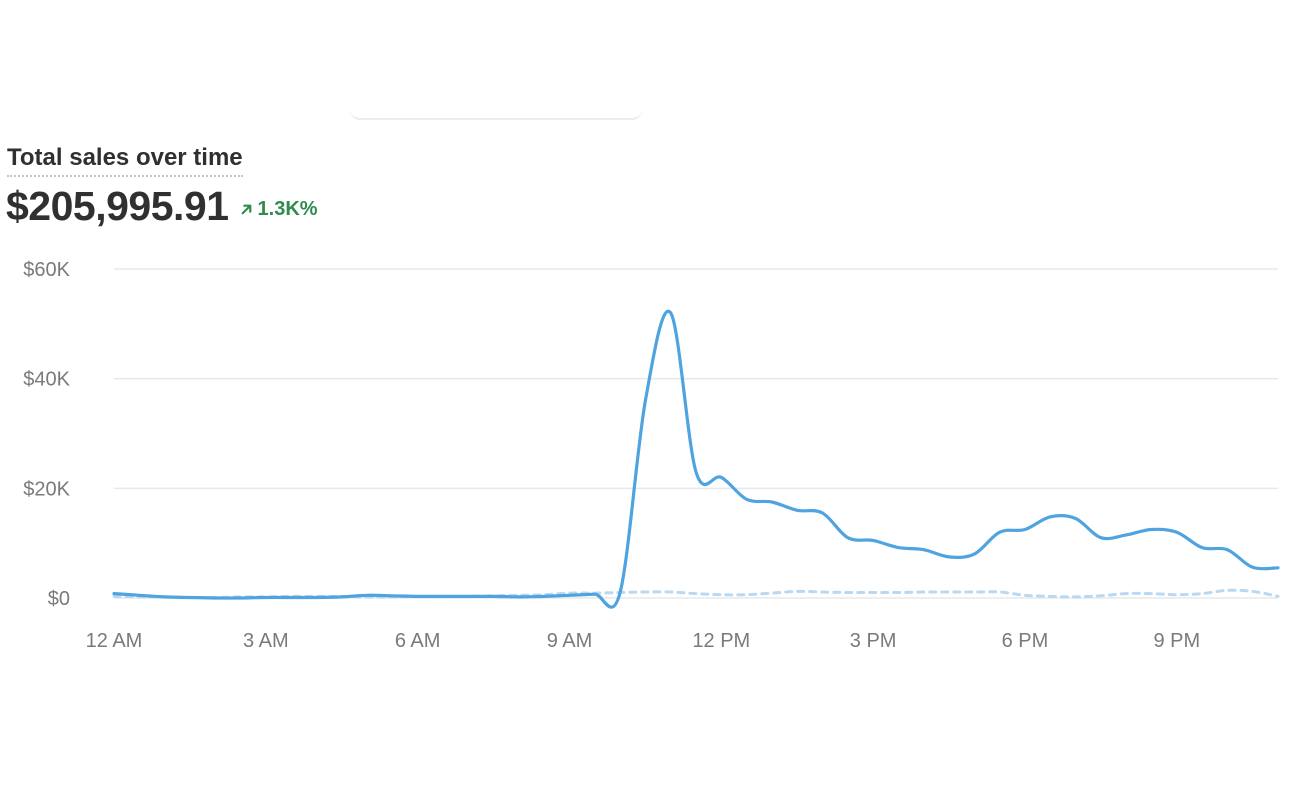 Image resolution: width=1292 pixels, height=808 pixels. What do you see at coordinates (873, 641) in the screenshot?
I see `x-tick-label: 3 PM` at bounding box center [873, 641].